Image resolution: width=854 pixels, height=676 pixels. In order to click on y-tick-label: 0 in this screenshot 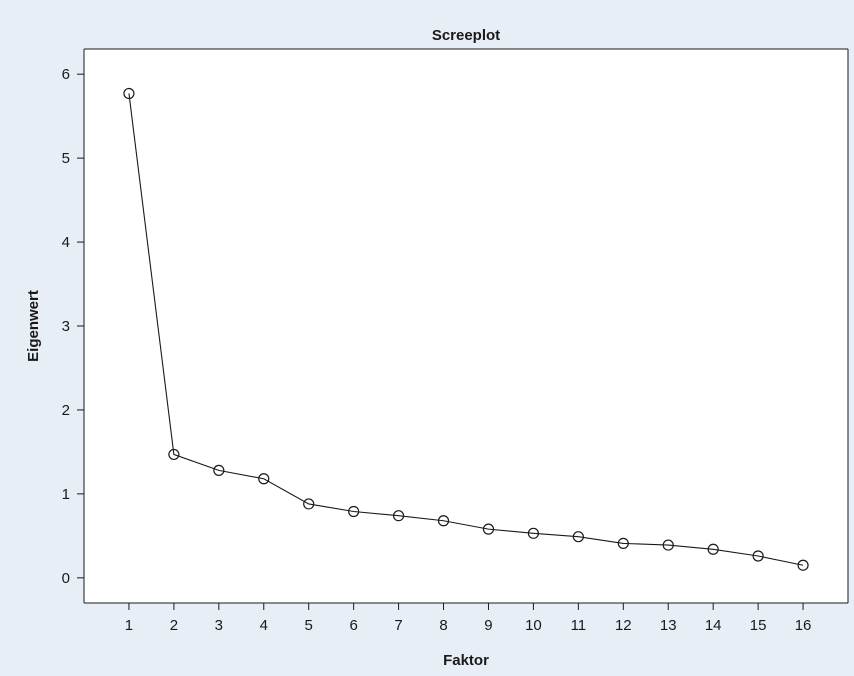, I will do `click(66, 578)`.